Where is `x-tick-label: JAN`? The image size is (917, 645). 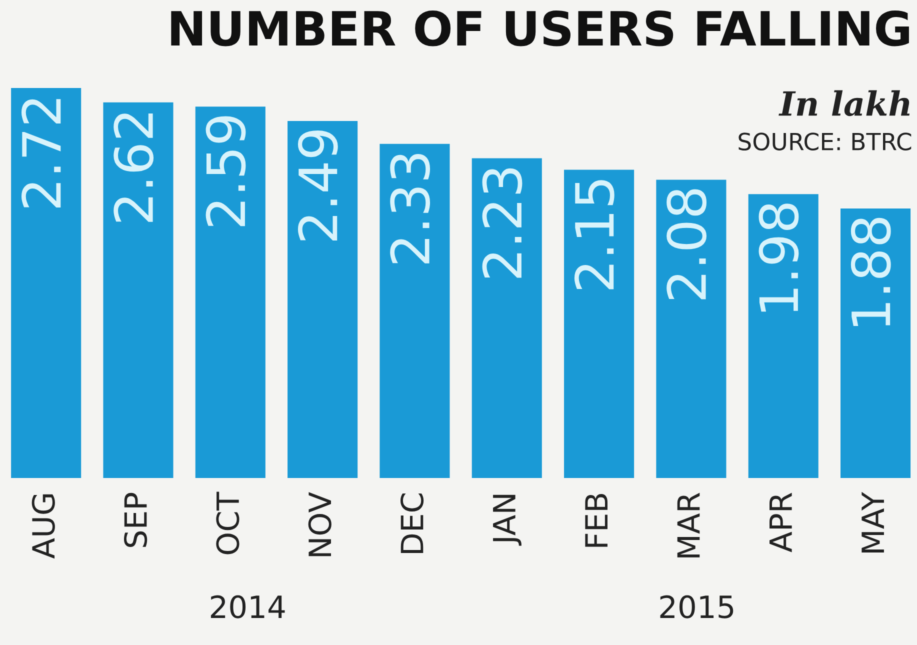
x-tick-label: JAN is located at coordinates (507, 520).